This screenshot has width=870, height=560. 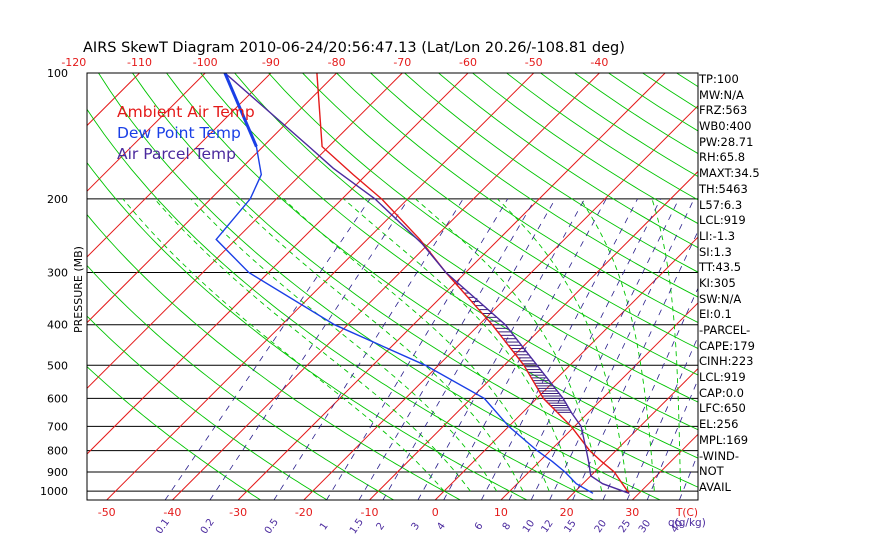 I want to click on index-item: TP:100, so click(x=719, y=79).